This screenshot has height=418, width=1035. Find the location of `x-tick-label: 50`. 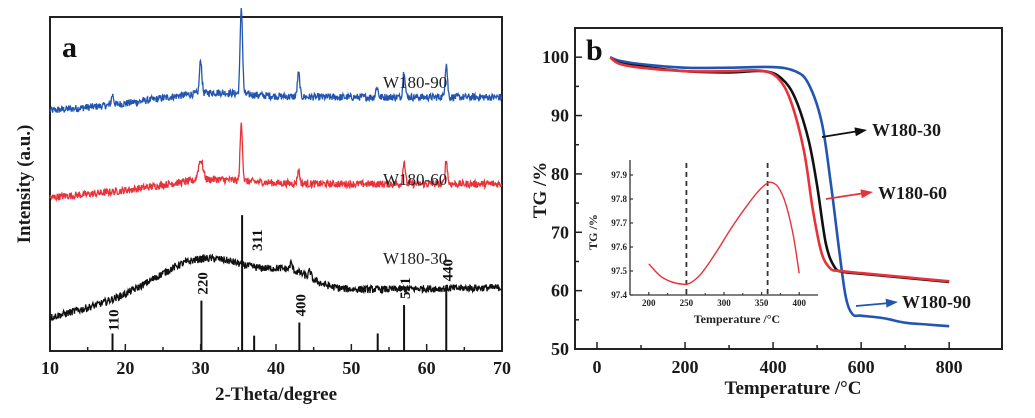

x-tick-label: 50 is located at coordinates (351, 368).